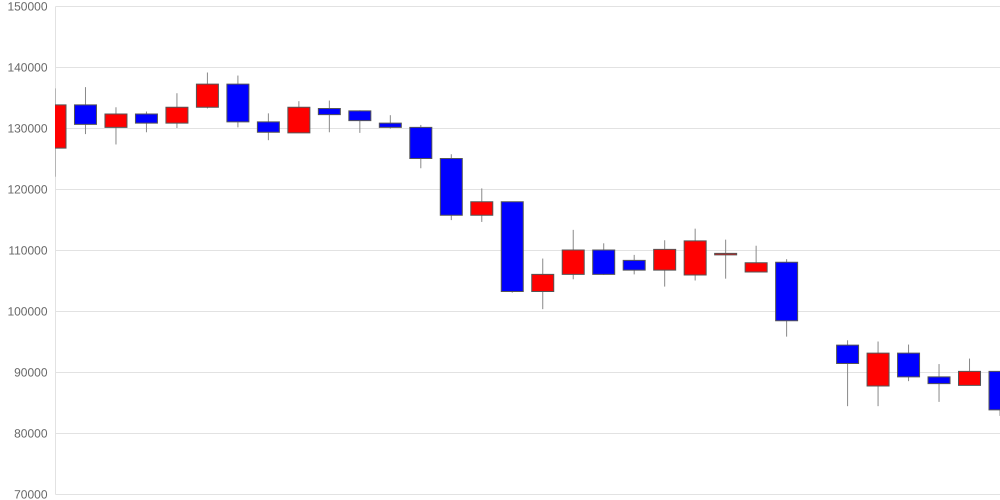 The image size is (1000, 500). What do you see at coordinates (28, 251) in the screenshot?
I see `y-tick-label: 110000` at bounding box center [28, 251].